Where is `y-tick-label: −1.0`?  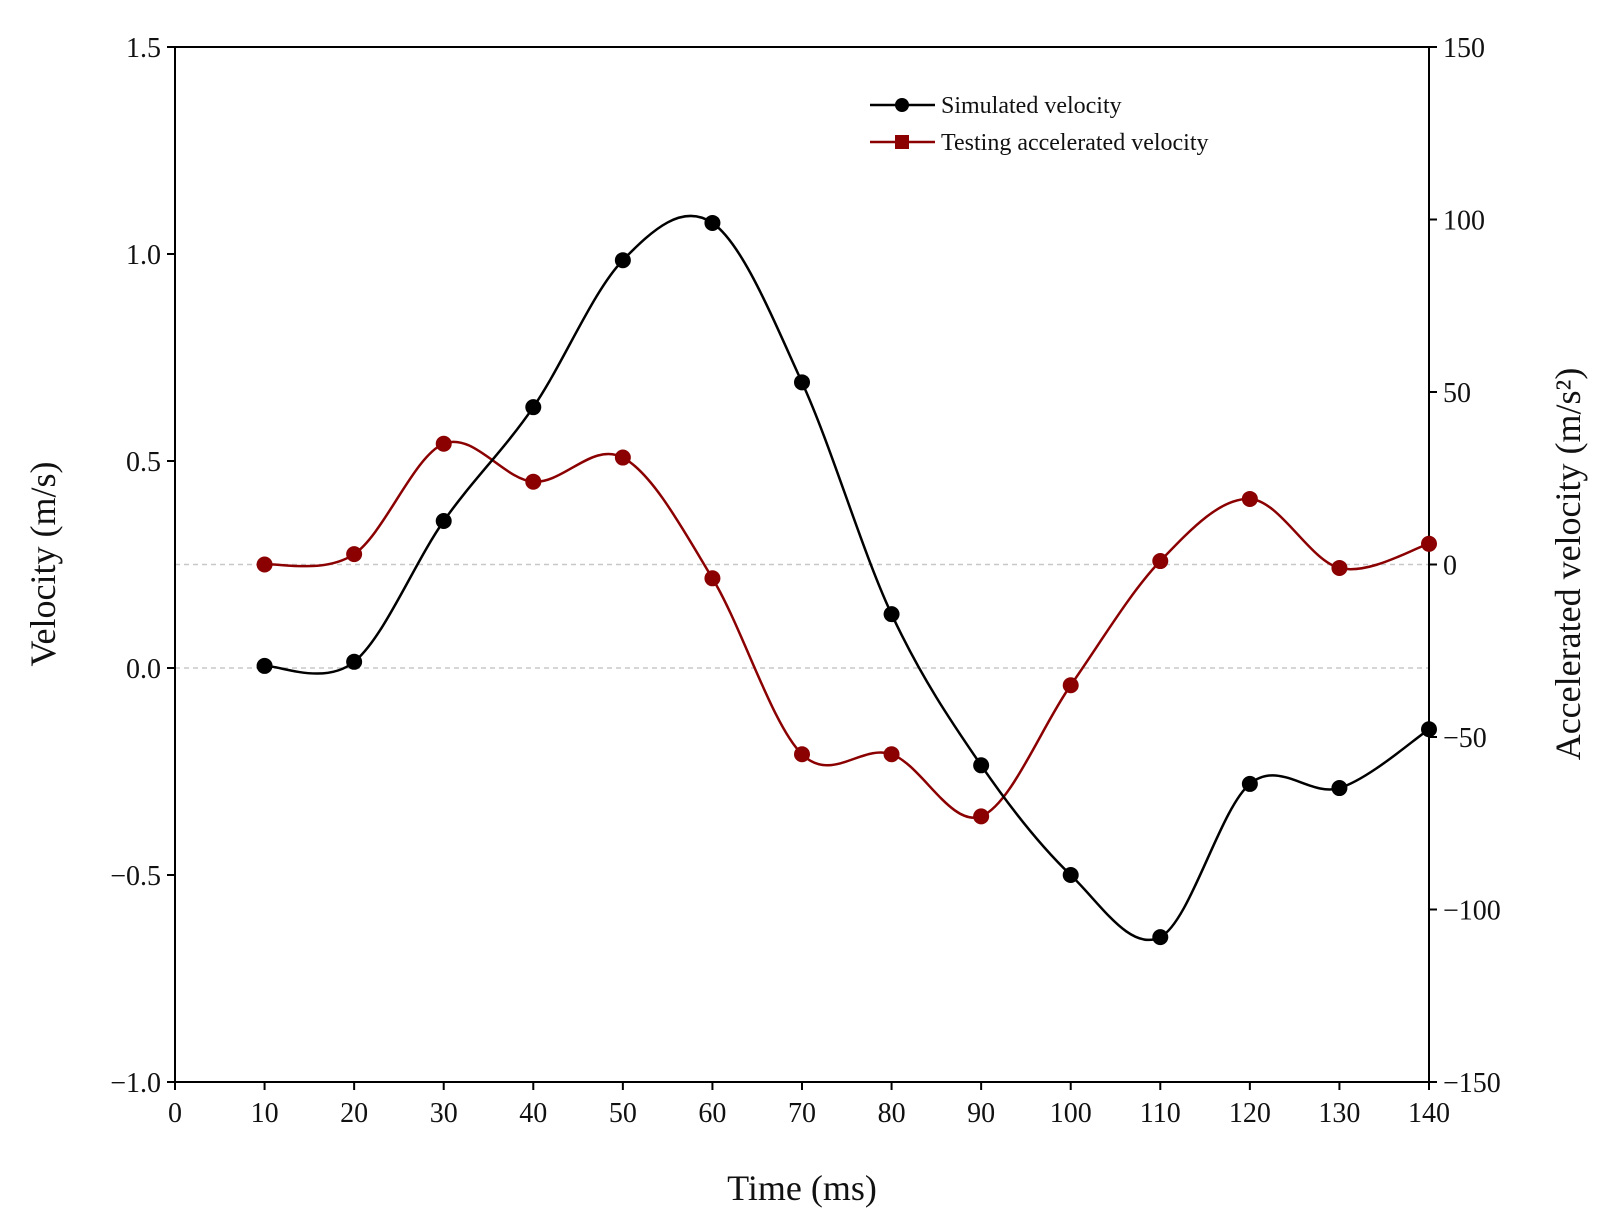
y-tick-label: −1.0 is located at coordinates (135, 1083).